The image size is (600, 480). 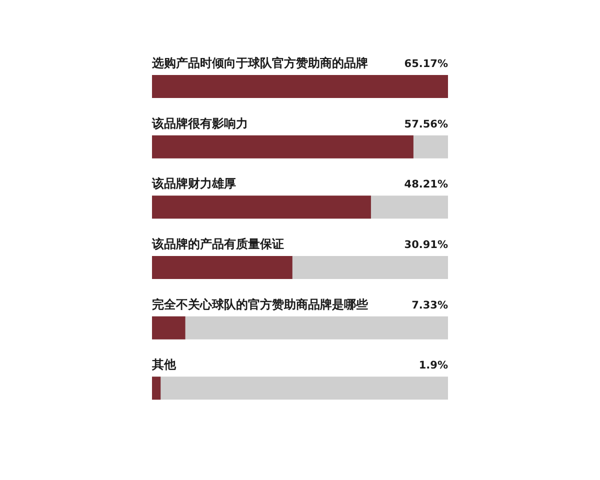 What do you see at coordinates (193, 183) in the screenshot?
I see `y-tick-label: 该品牌财力雄厚` at bounding box center [193, 183].